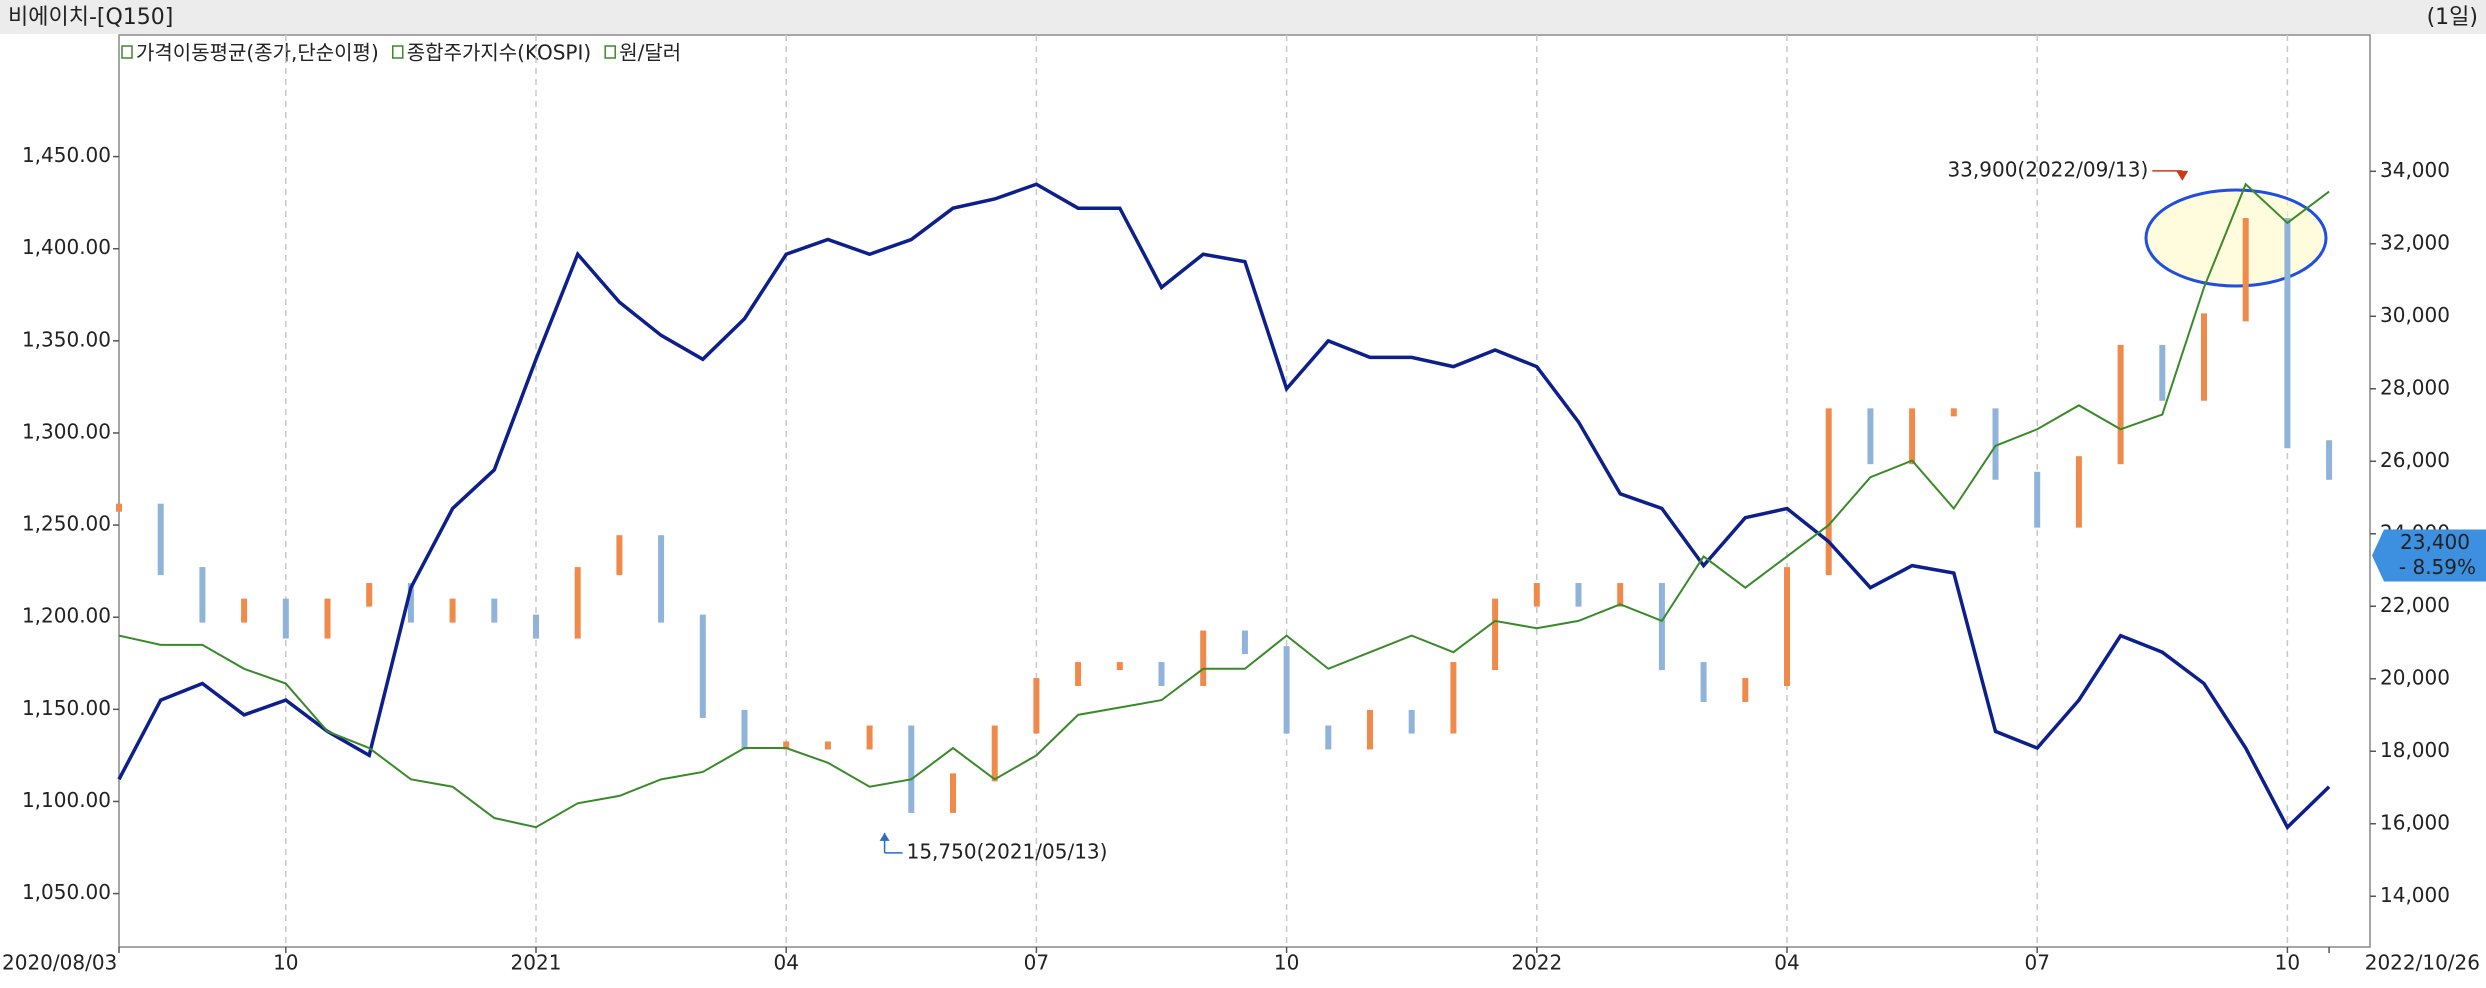  What do you see at coordinates (2452, 17) in the screenshot?
I see `period-label: (1일)` at bounding box center [2452, 17].